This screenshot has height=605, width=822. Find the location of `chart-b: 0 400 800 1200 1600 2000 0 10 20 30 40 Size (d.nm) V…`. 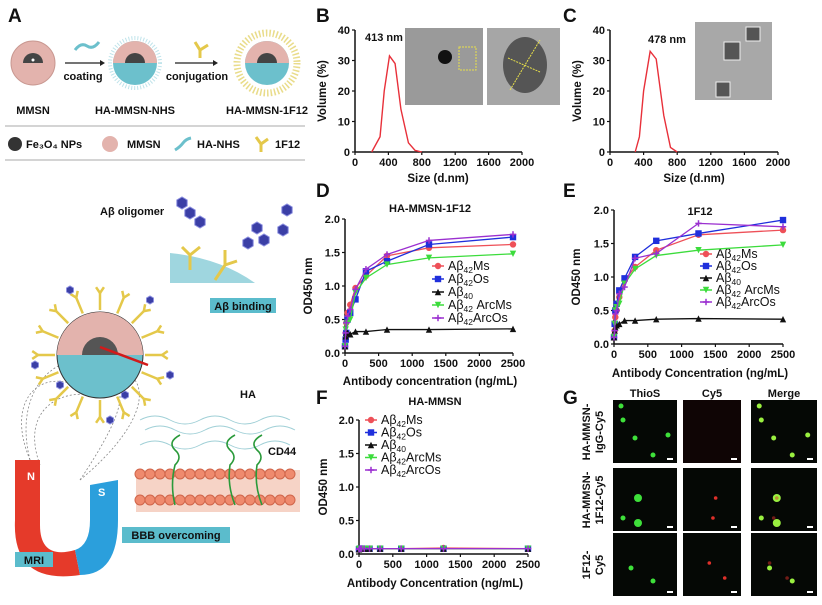

chart-b: 0 400 800 1200 1600 2000 0 10 20 30 40 Size (d.nm) V… is located at coordinates (425, 105).